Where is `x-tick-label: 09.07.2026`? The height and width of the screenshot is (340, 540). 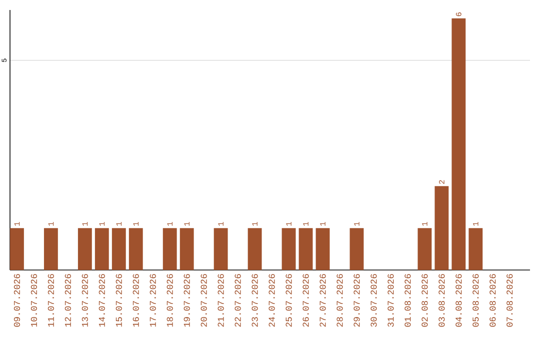
x-tick-label: 09.07.2026 is located at coordinates (17, 300).